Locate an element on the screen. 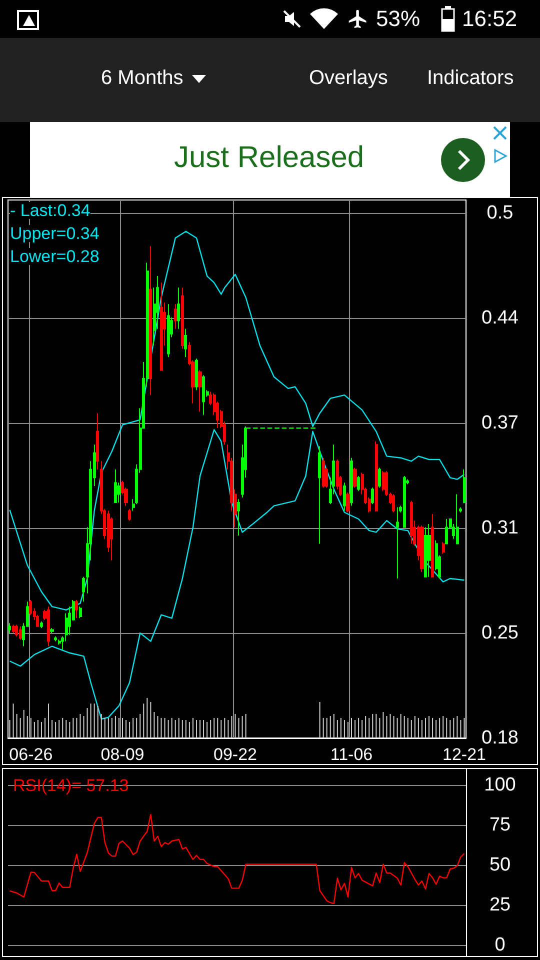 Image resolution: width=540 pixels, height=960 pixels. text: 53% is located at coordinates (398, 19).